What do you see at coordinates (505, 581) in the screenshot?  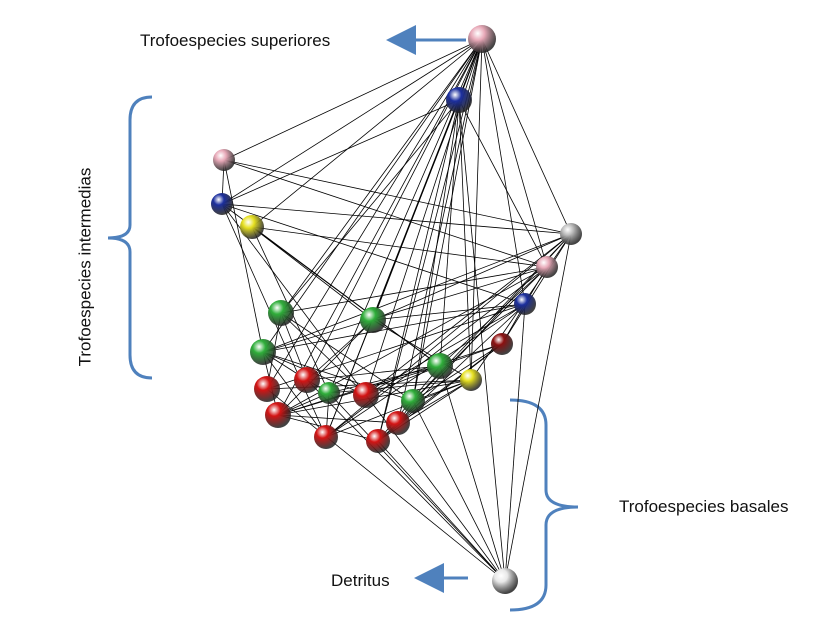 I see `species-node-detritus` at bounding box center [505, 581].